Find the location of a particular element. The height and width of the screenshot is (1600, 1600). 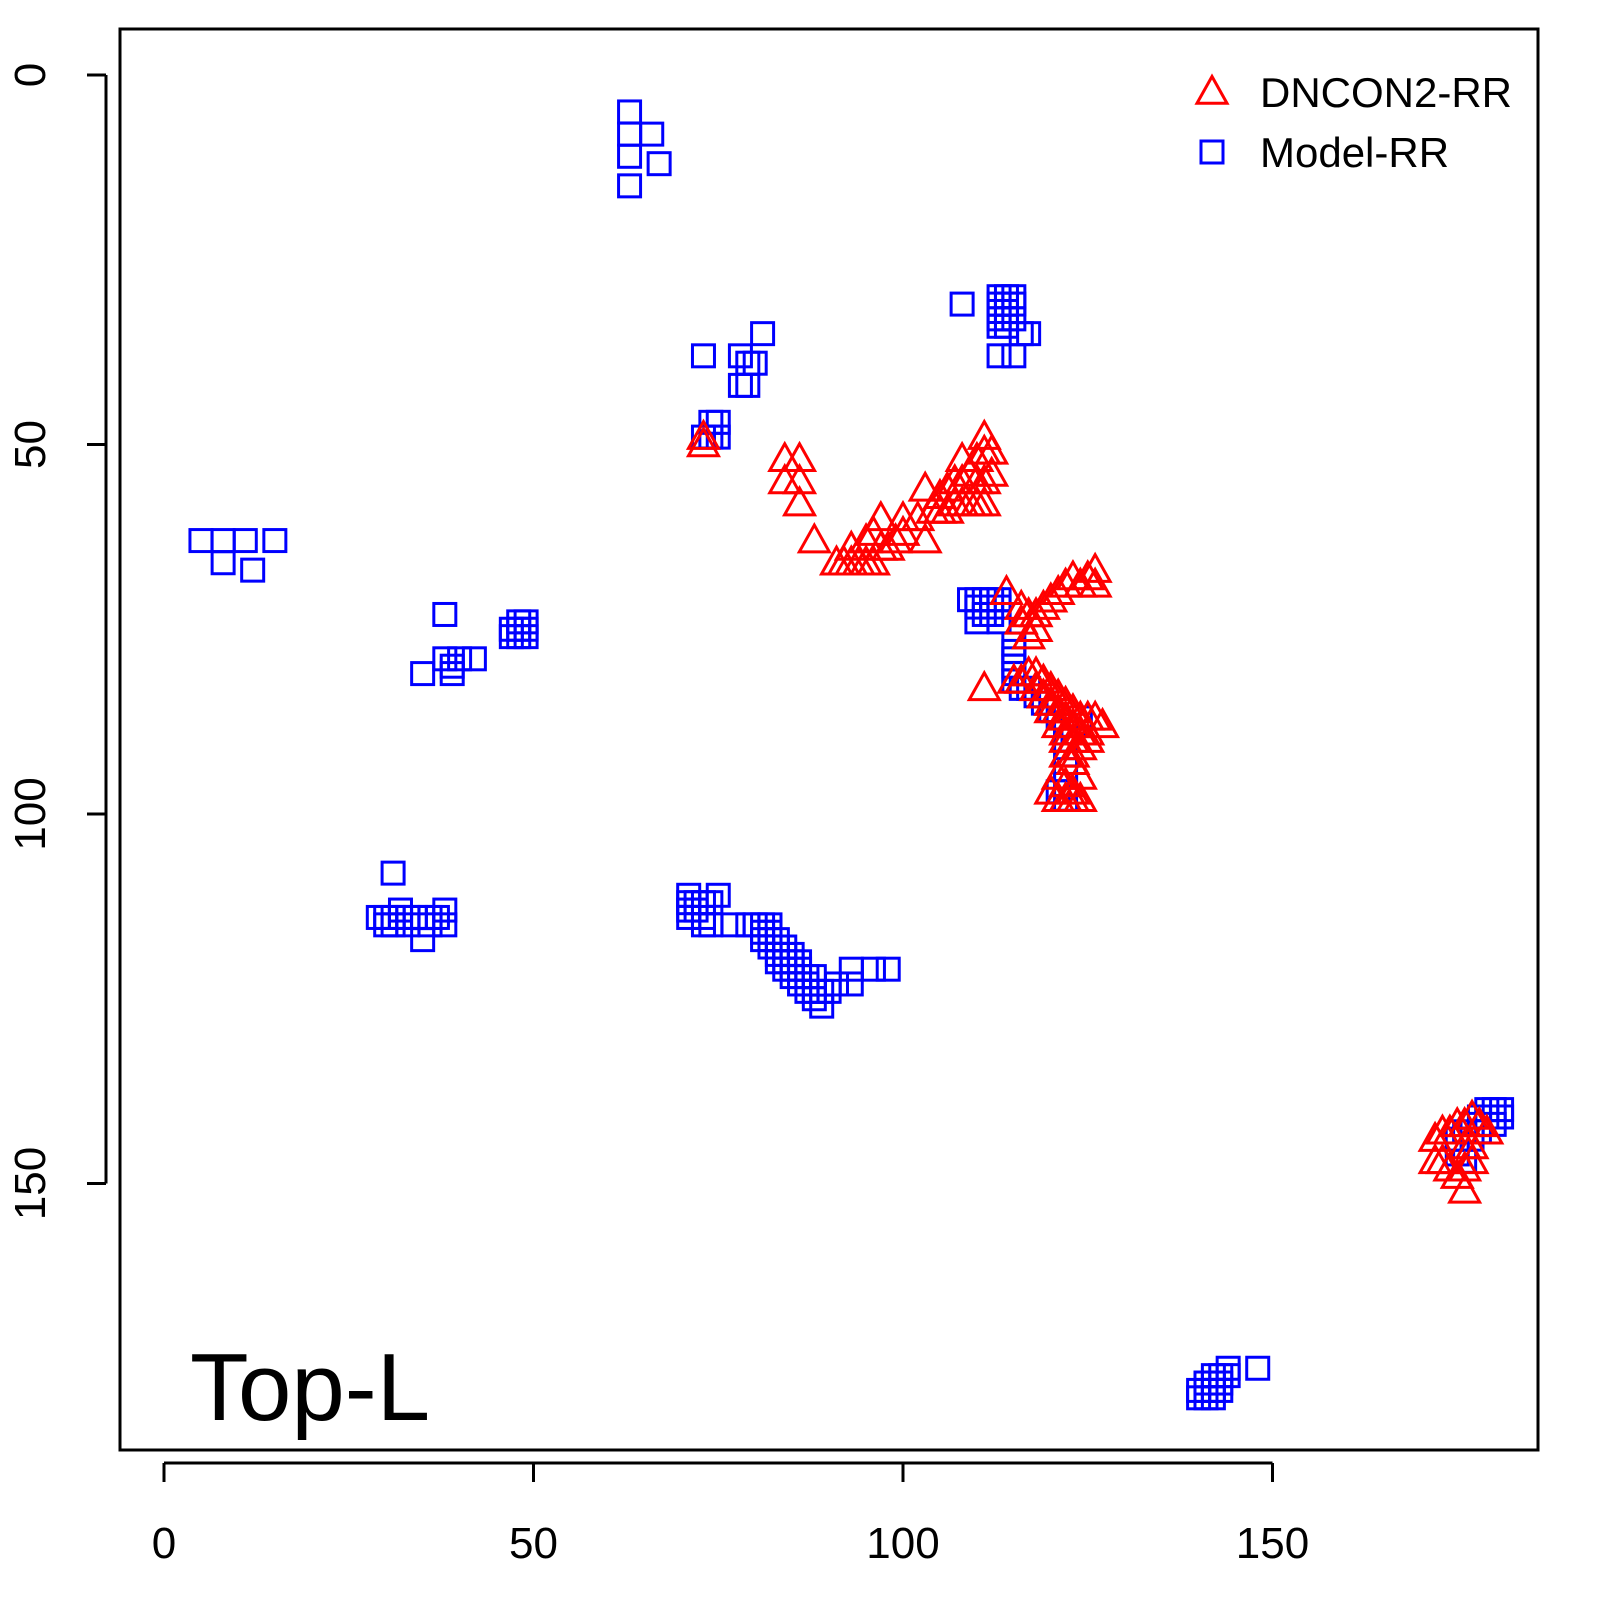

legend-triangle-icon is located at coordinates (1212, 89).